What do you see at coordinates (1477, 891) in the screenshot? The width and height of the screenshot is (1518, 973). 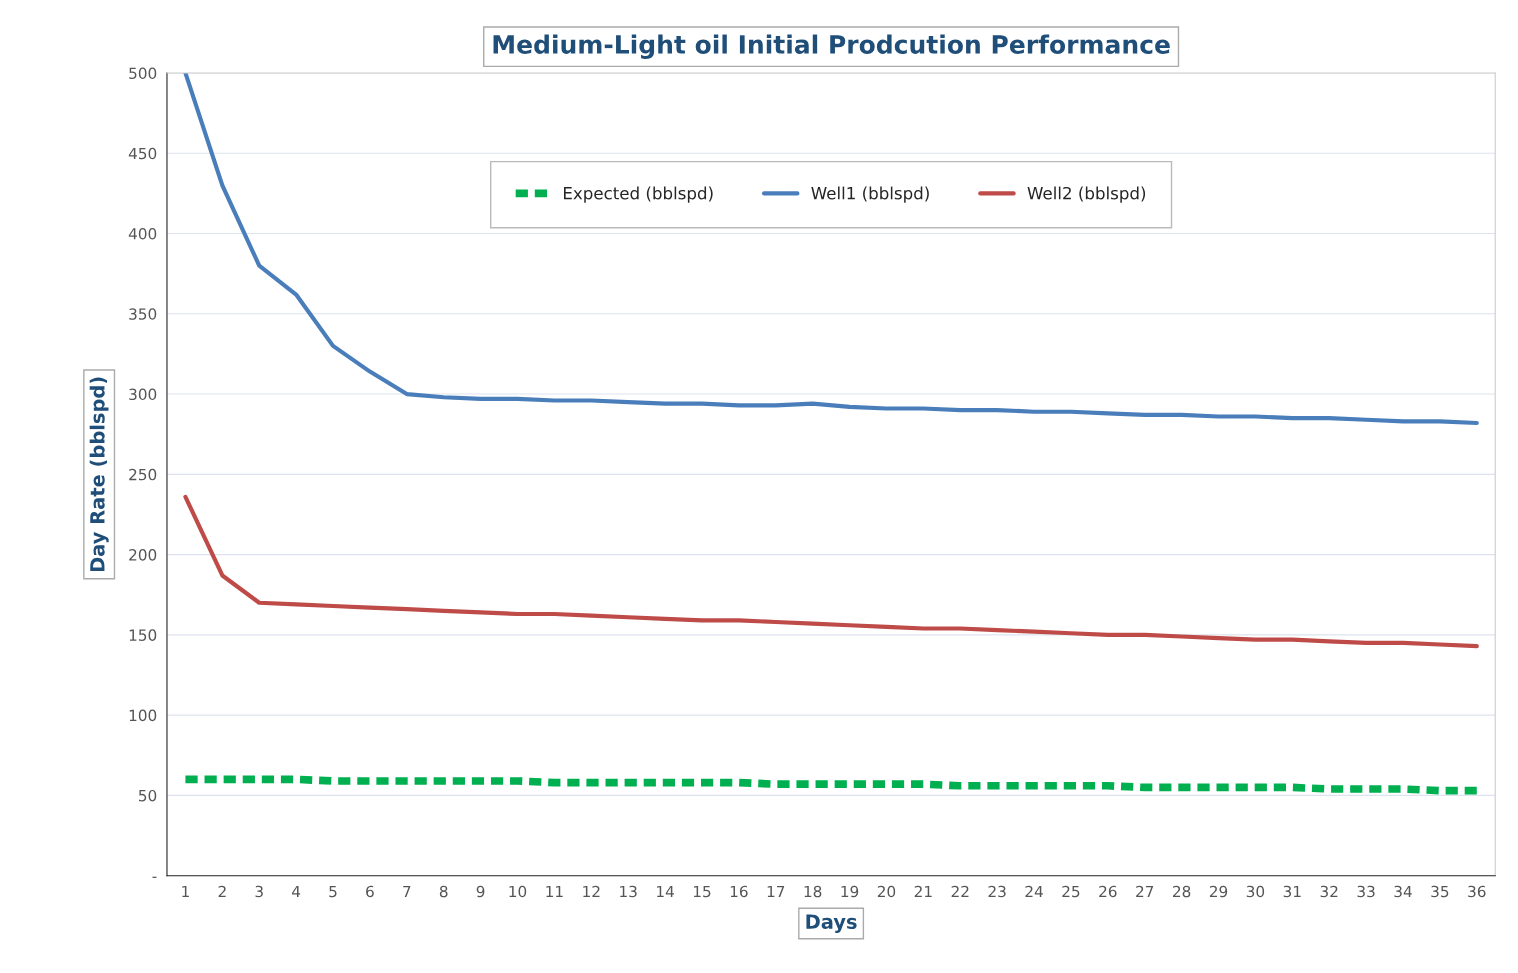 I see `x-tick-label: 36` at bounding box center [1477, 891].